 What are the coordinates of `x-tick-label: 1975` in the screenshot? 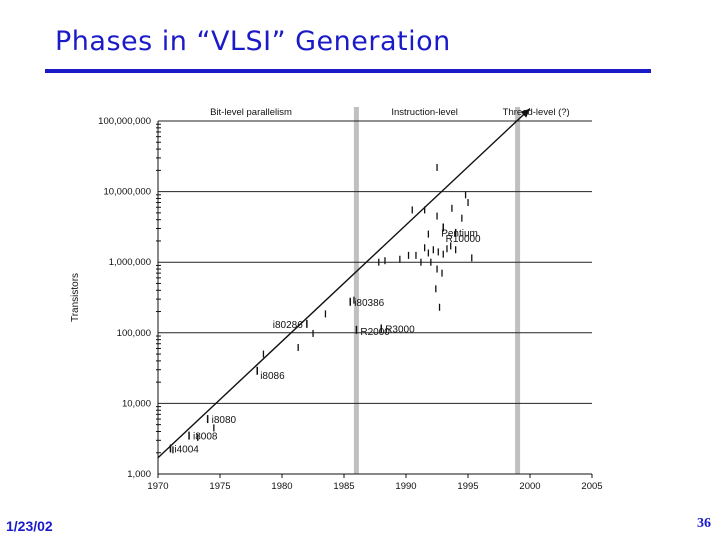 It's located at (219, 486).